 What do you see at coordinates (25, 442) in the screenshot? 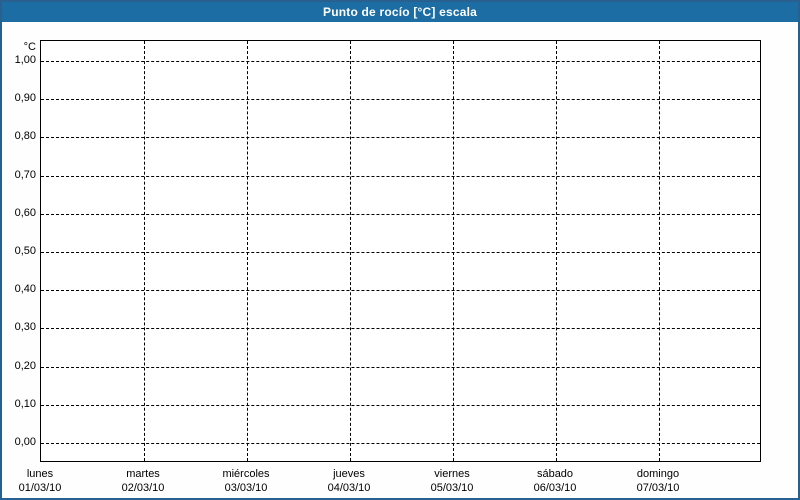
I see `y-tick-label: 0,00` at bounding box center [25, 442].